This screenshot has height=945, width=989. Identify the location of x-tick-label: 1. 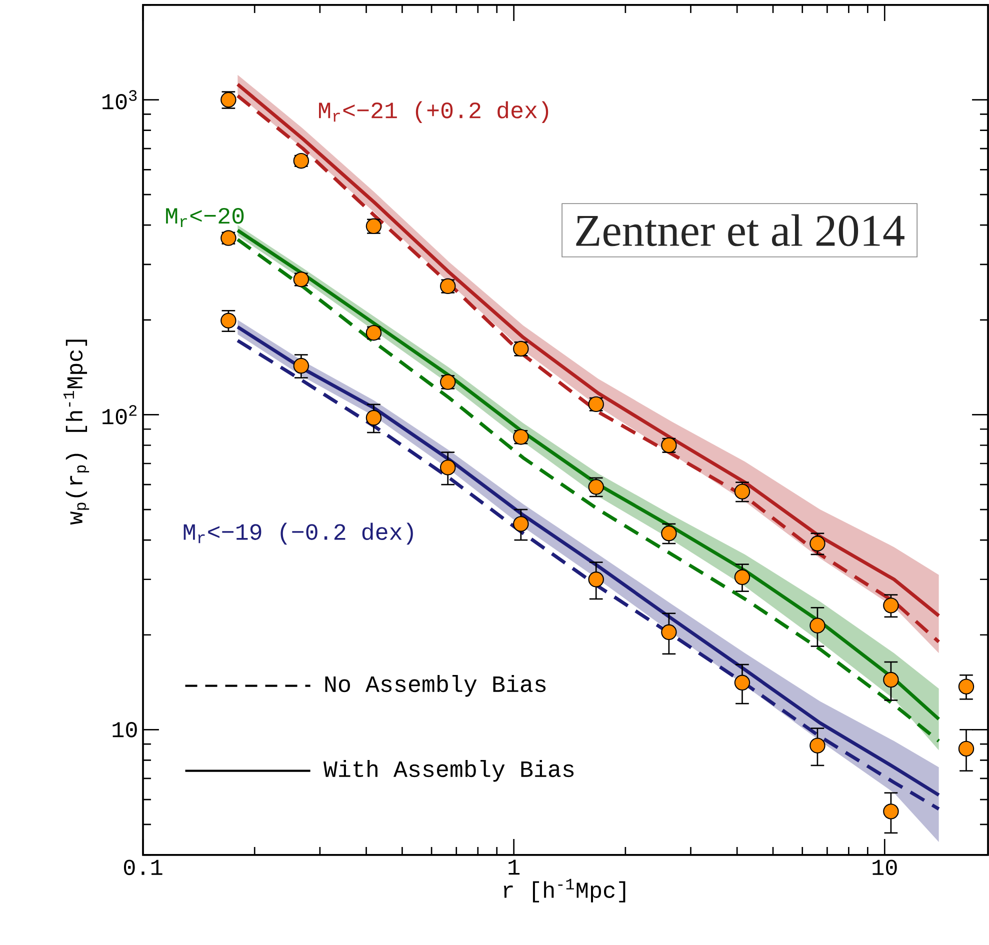
(514, 867).